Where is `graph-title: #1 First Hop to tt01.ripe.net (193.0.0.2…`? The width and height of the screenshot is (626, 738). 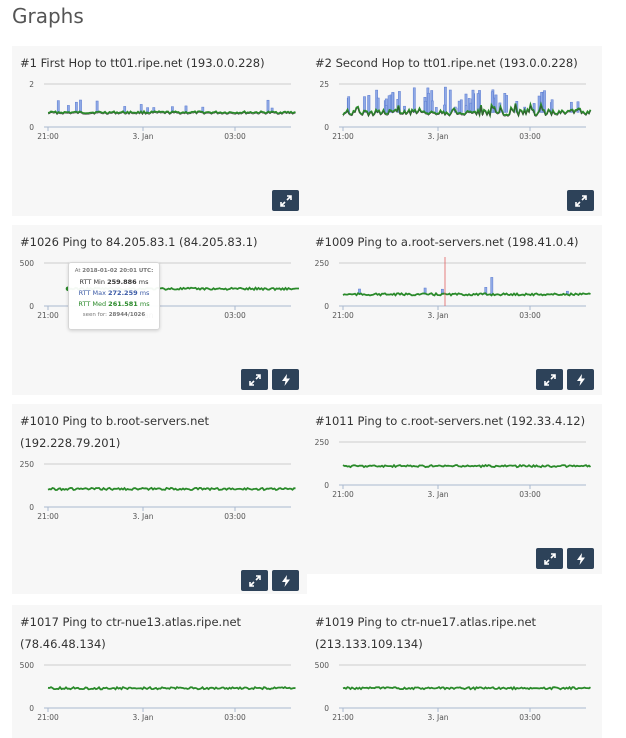
graph-title: #1 First Hop to tt01.ripe.net (193.0.0.2… is located at coordinates (142, 63).